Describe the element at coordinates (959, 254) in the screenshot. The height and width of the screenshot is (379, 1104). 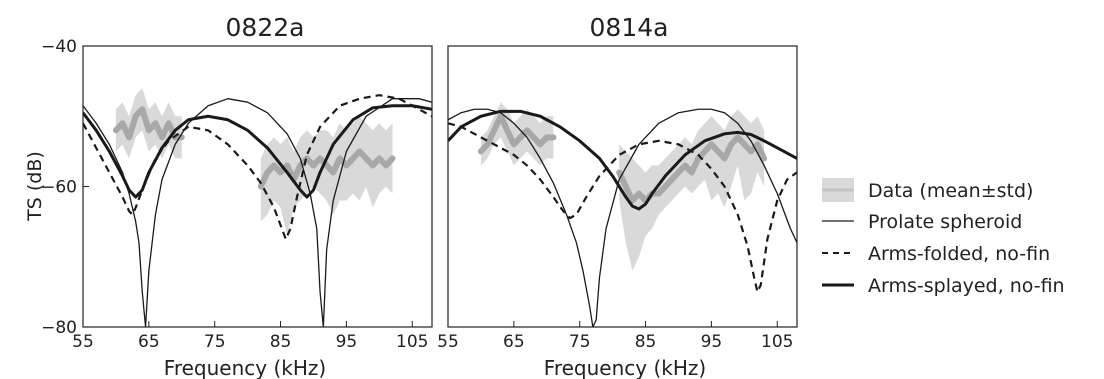
I see `legend-label-folded: Arms-folded, no-fin` at that location.